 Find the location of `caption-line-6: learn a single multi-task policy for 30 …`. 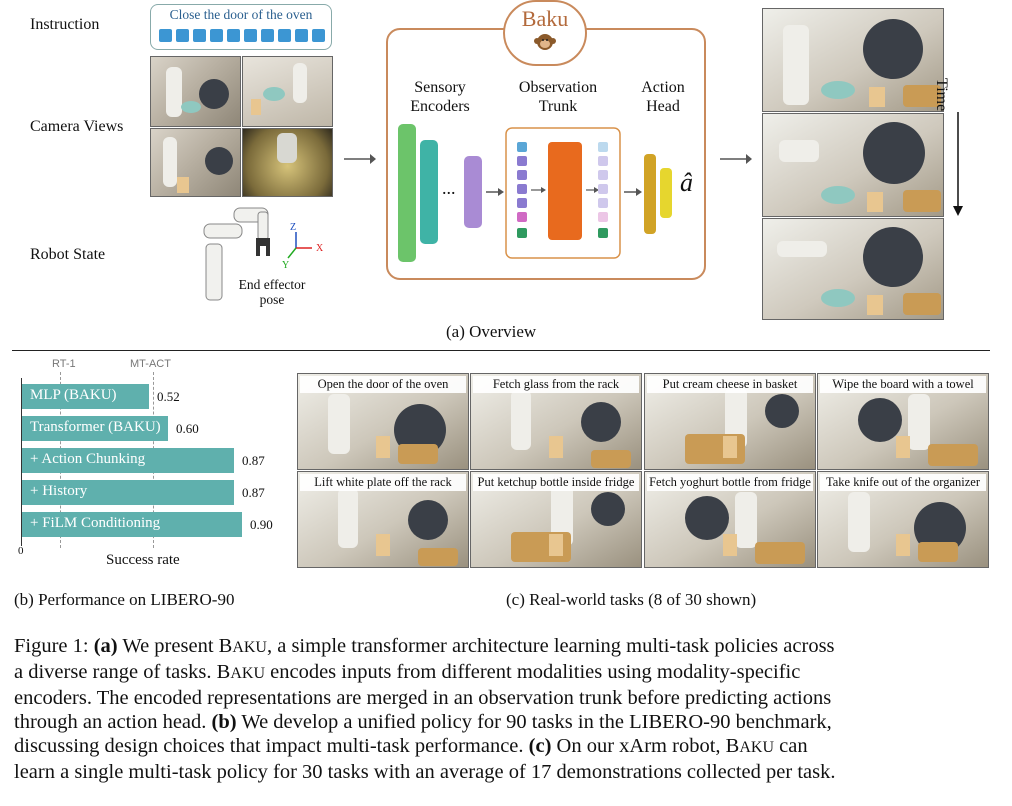

caption-line-6: learn a single multi-task policy for 30 … is located at coordinates (509, 772).